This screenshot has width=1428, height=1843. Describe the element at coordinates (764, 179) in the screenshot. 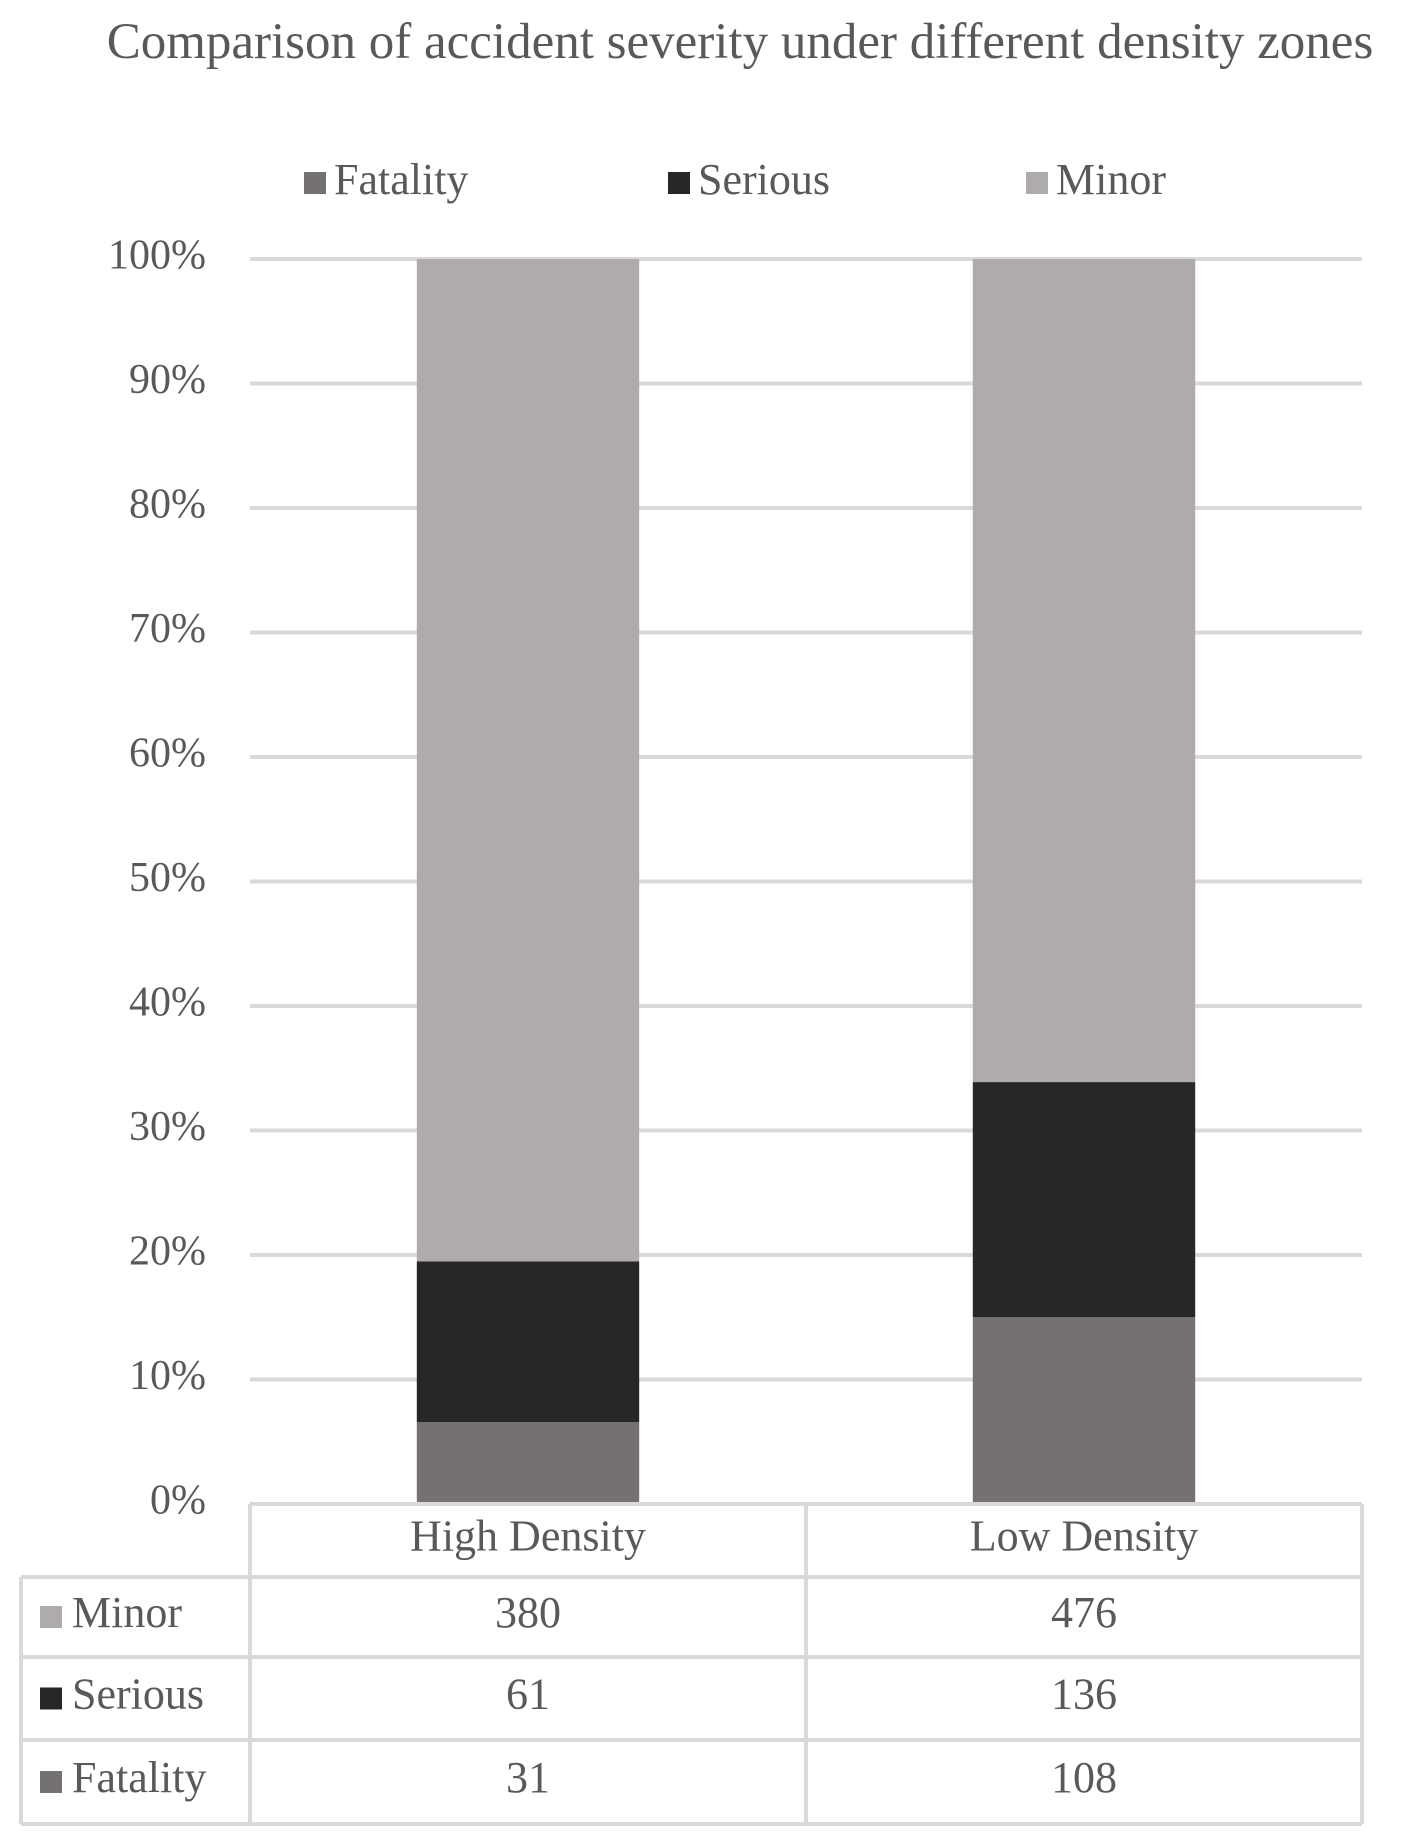

I see `legend-label: Serious` at that location.